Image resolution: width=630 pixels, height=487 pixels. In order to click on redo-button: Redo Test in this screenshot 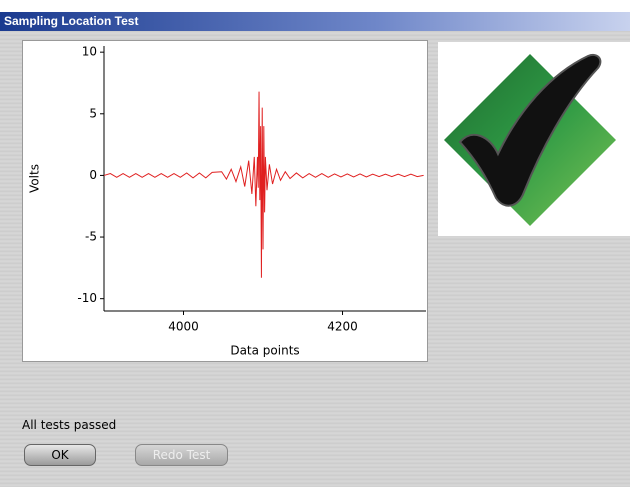, I will do `click(181, 455)`.